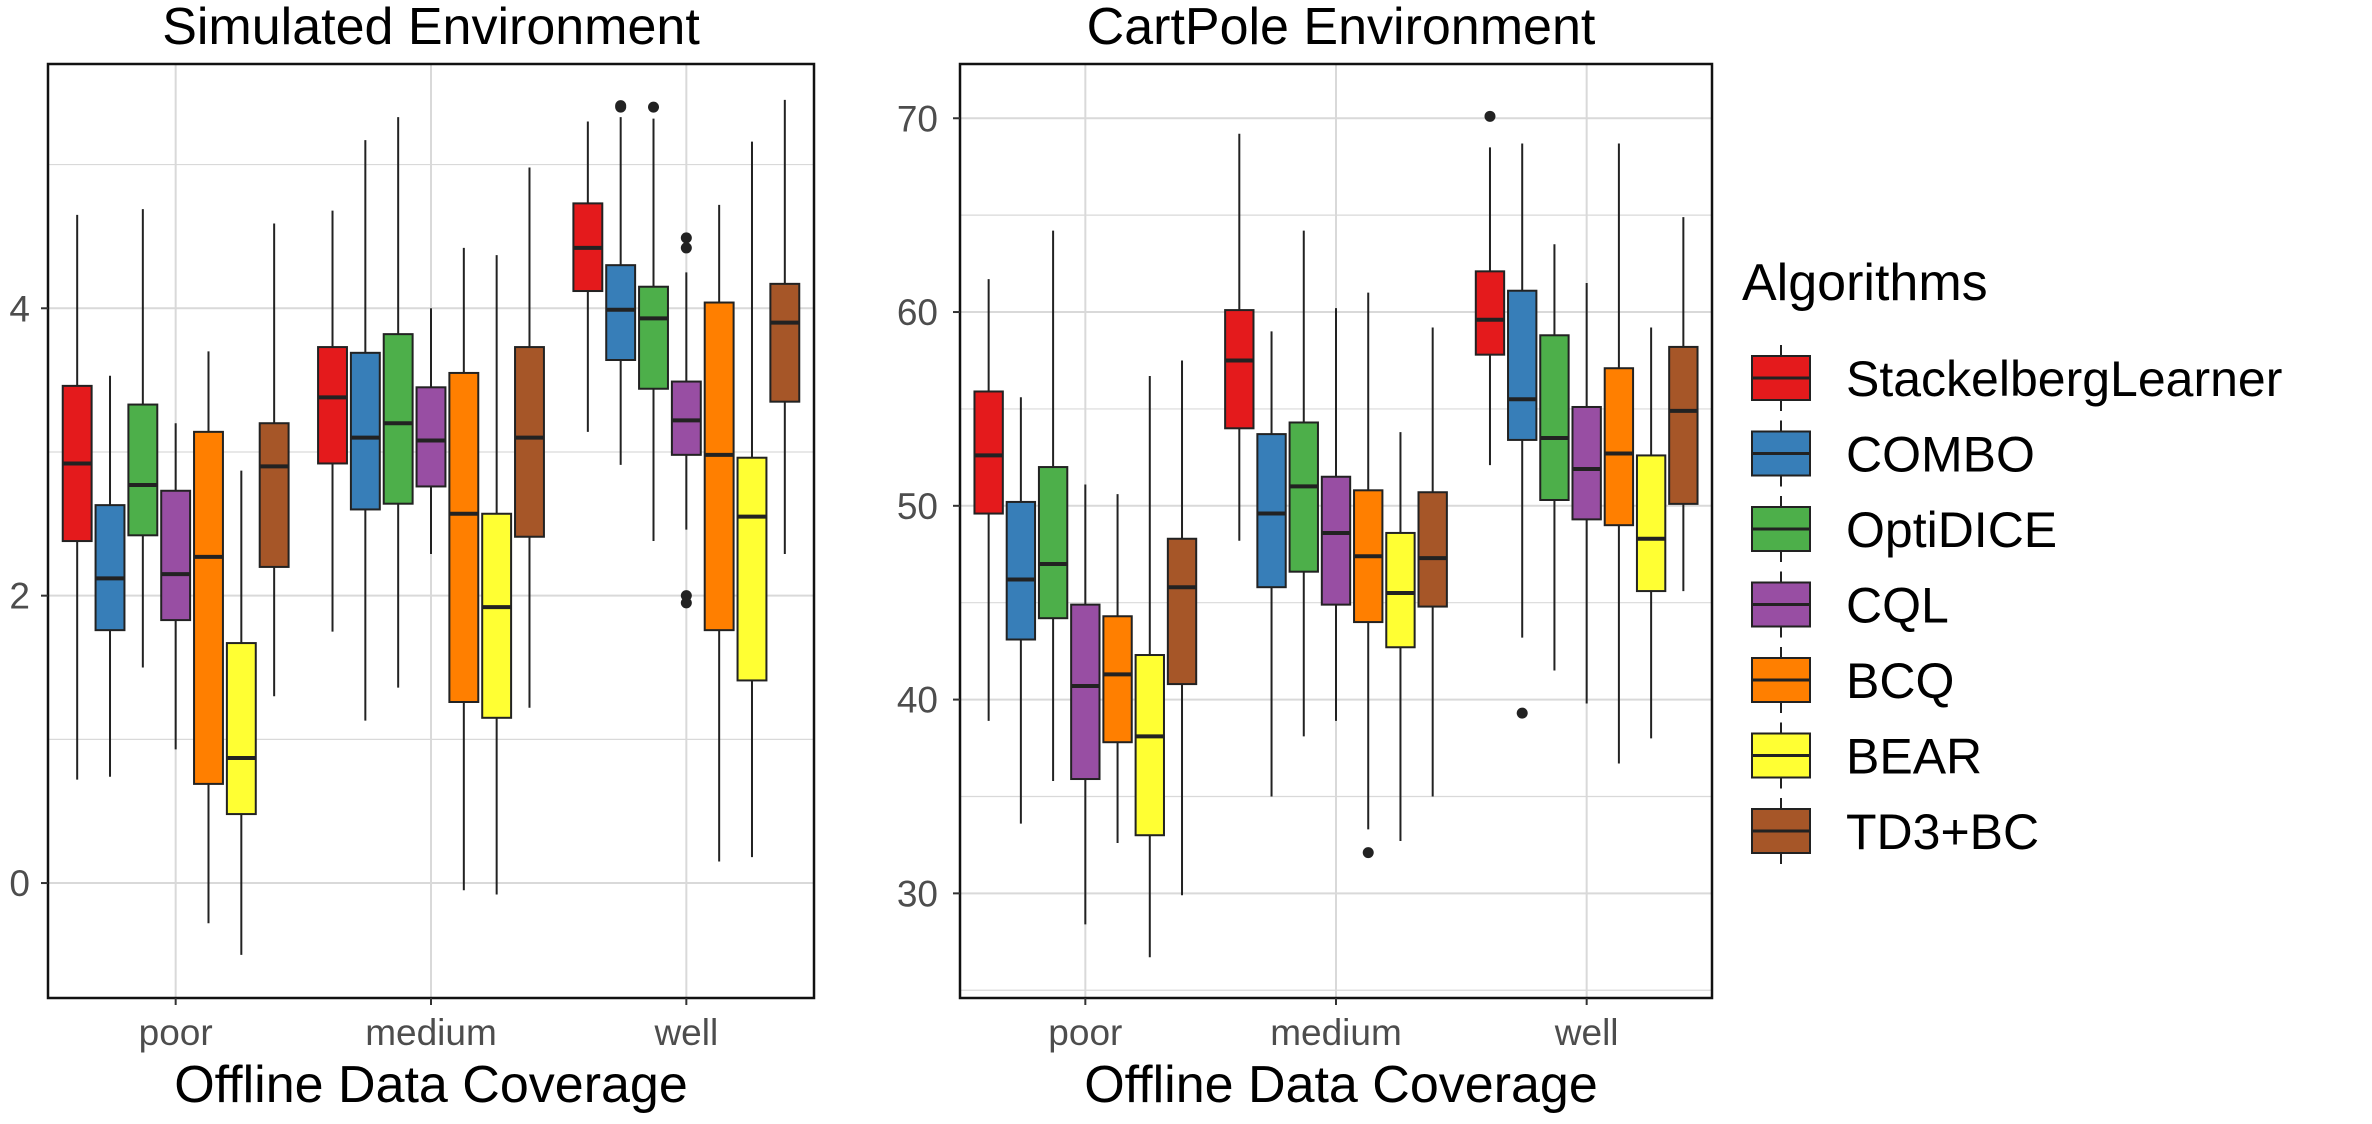 The image size is (2372, 1124). I want to click on y-tick-label: 70, so click(917, 118).